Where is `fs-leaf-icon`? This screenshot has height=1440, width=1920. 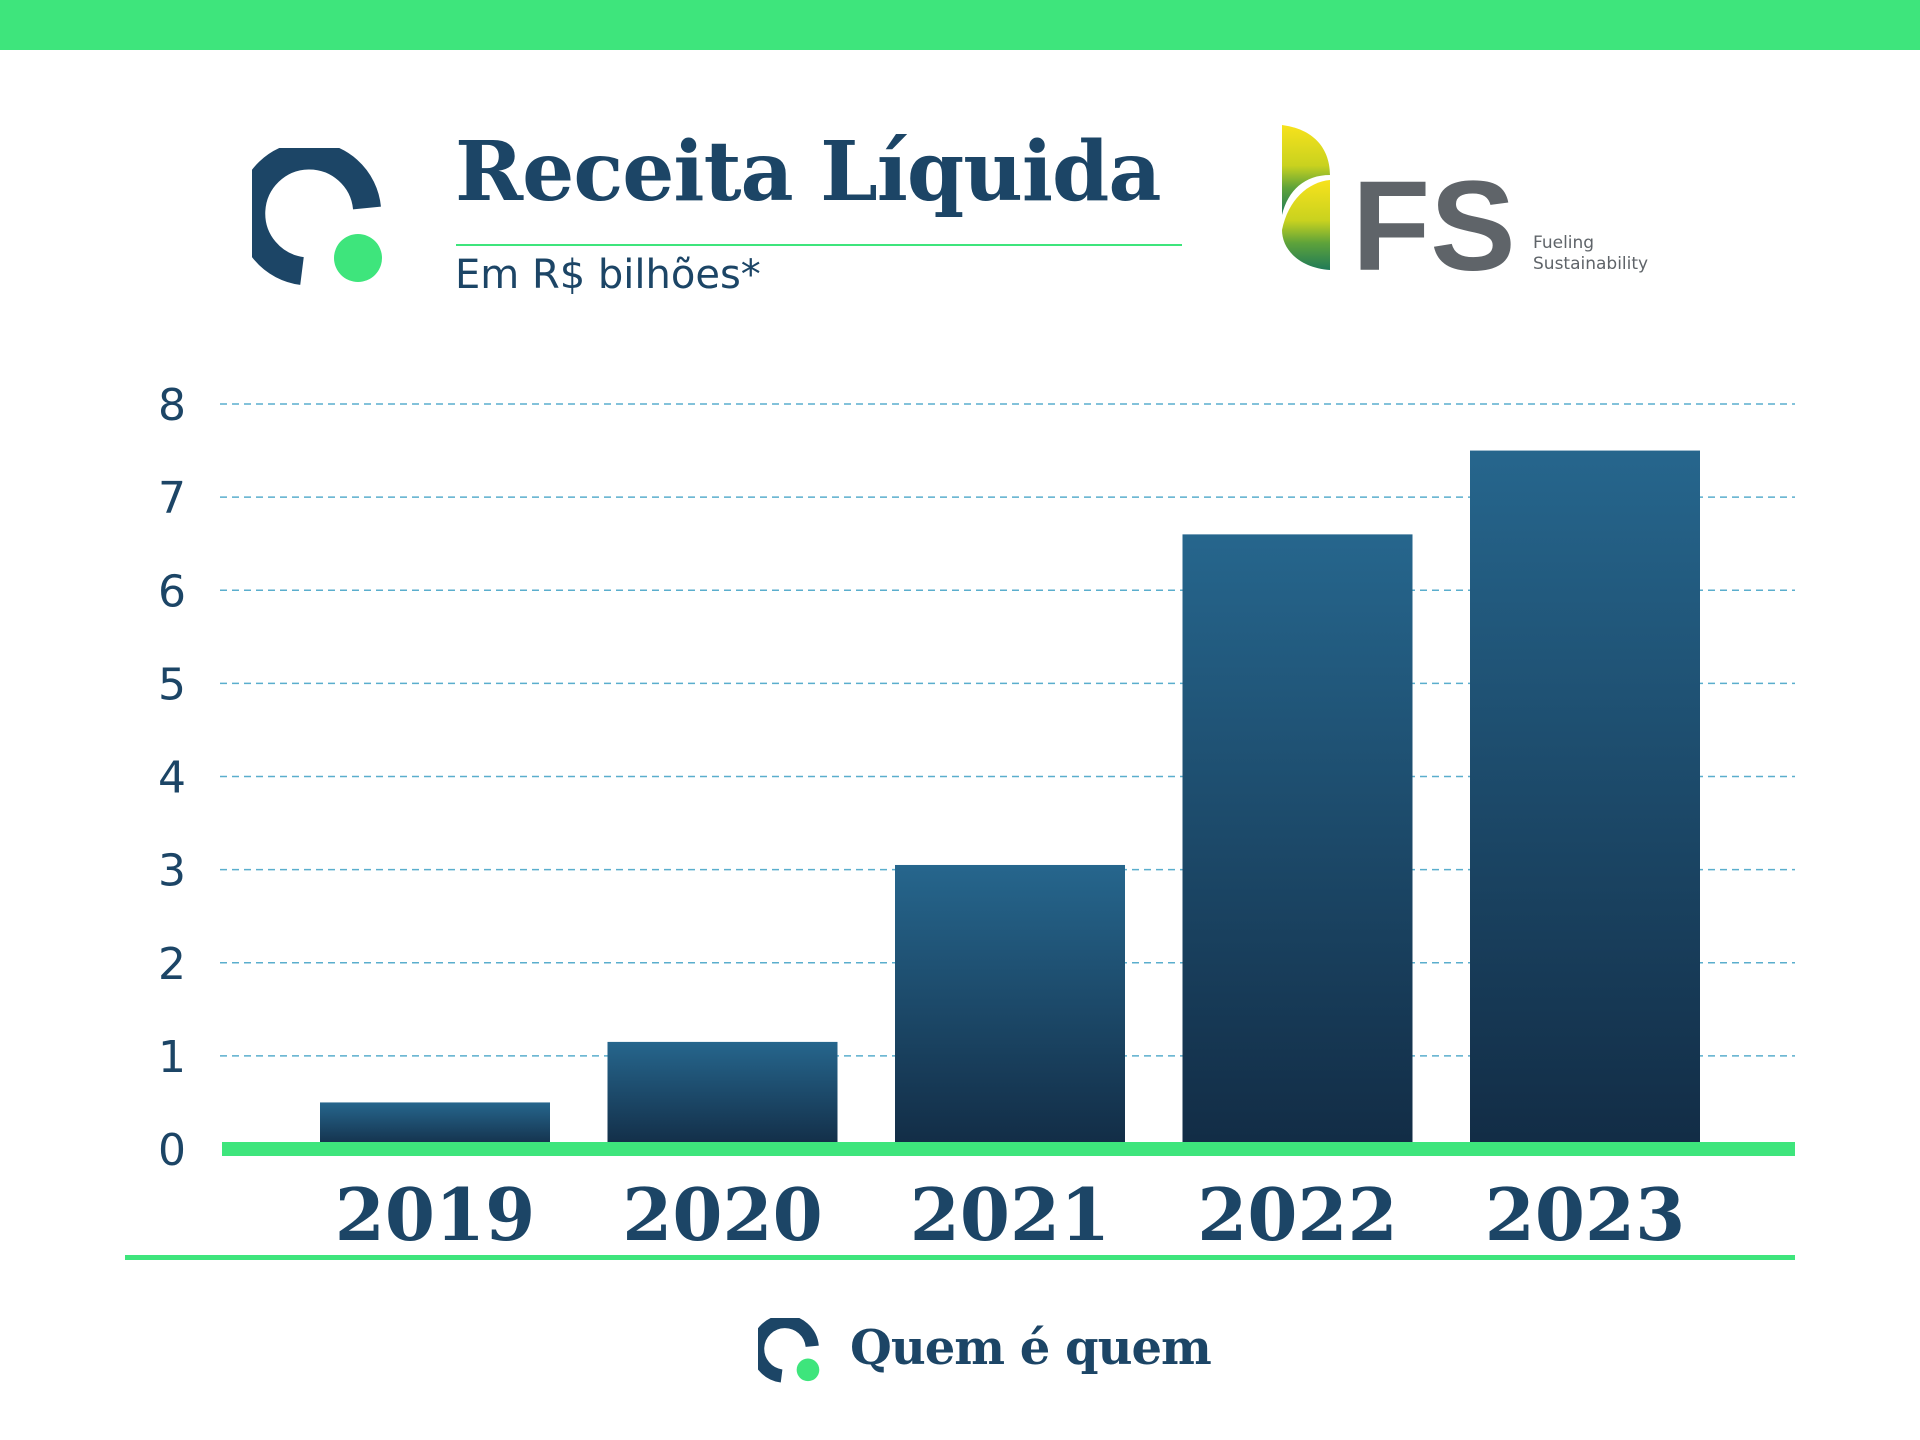 fs-leaf-icon is located at coordinates (1306, 197).